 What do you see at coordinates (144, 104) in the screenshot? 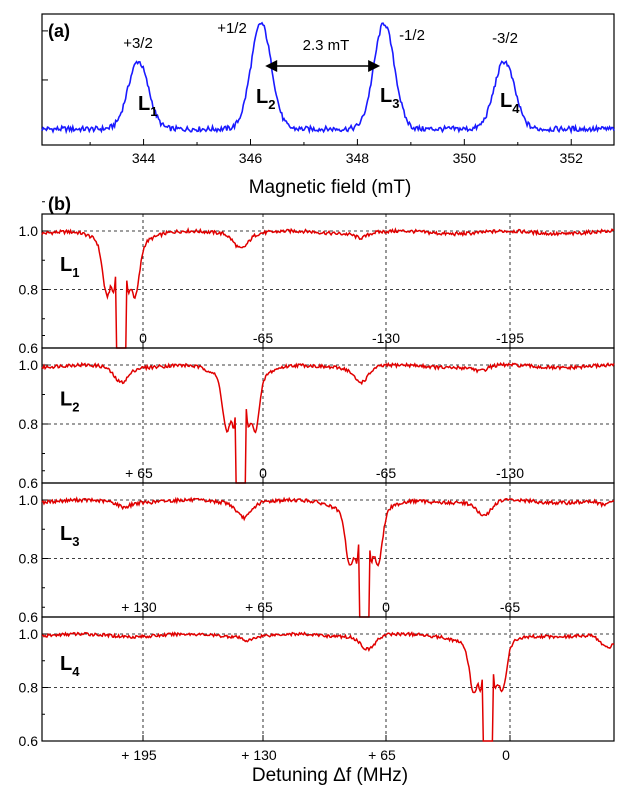
I see `peak-label-L1-letter: L` at bounding box center [144, 104].